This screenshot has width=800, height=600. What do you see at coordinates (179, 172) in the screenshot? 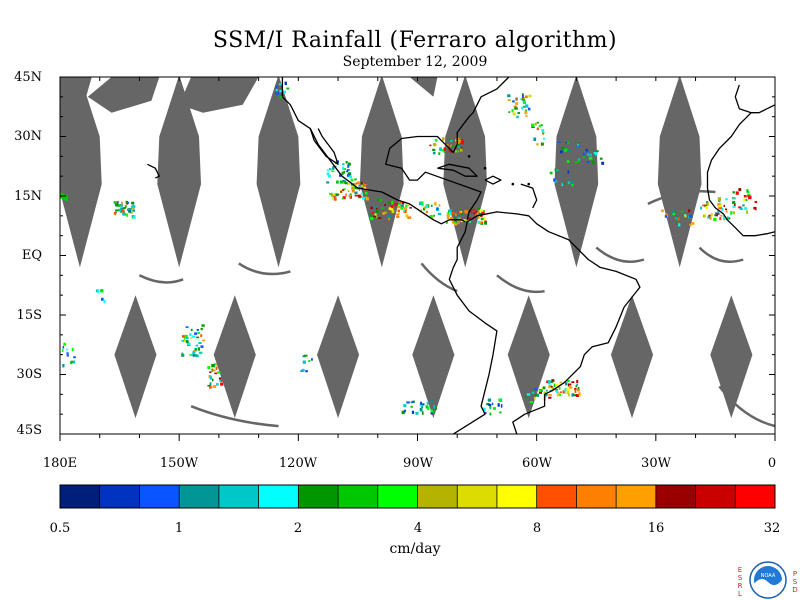
I see `swath-gap-north` at bounding box center [179, 172].